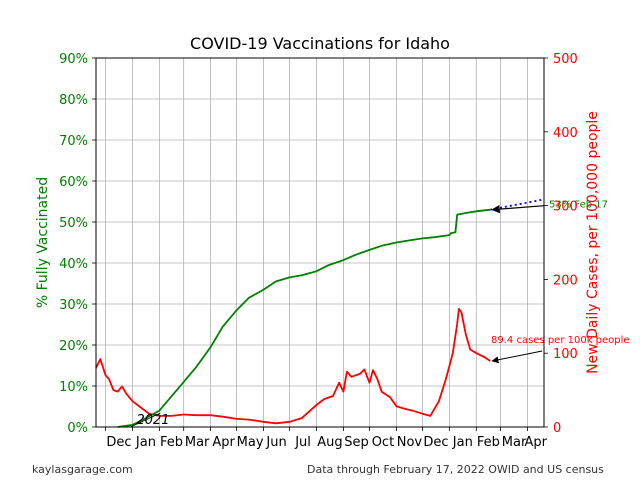 The width and height of the screenshot is (640, 480). I want to click on x-tick-label: Aug, so click(329, 442).